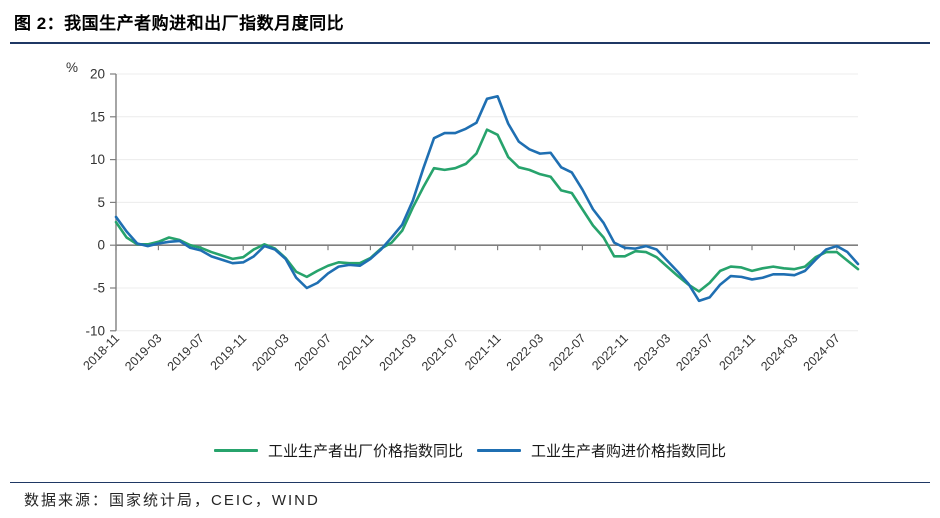 The width and height of the screenshot is (940, 518). Describe the element at coordinates (235, 450) in the screenshot. I see `legend-swatch-green` at that location.